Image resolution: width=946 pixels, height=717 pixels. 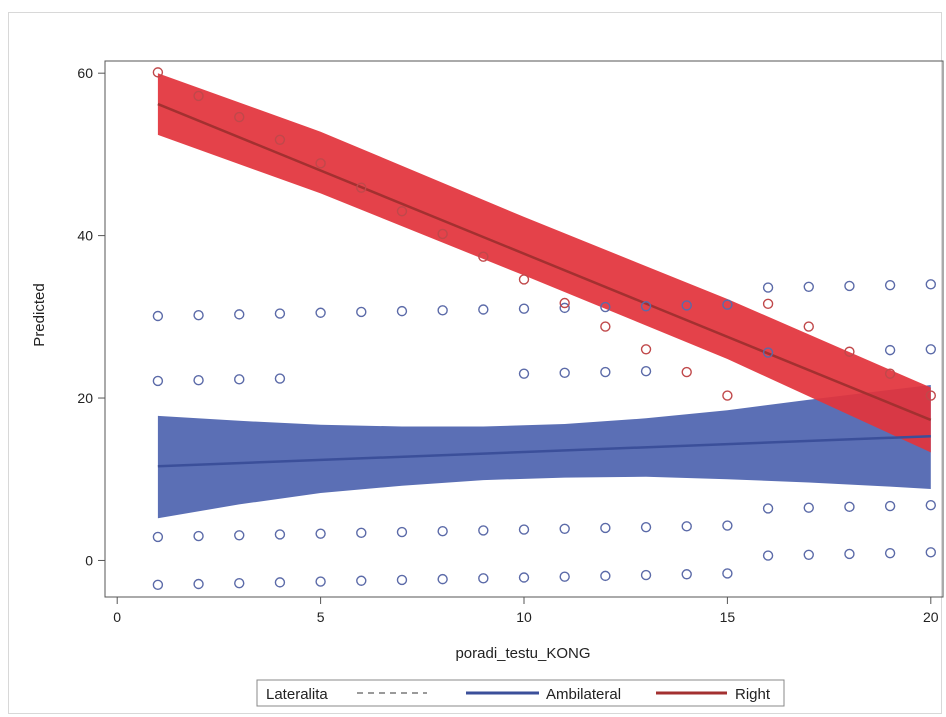 What do you see at coordinates (728, 617) in the screenshot?
I see `x-tick-label: 15` at bounding box center [728, 617].